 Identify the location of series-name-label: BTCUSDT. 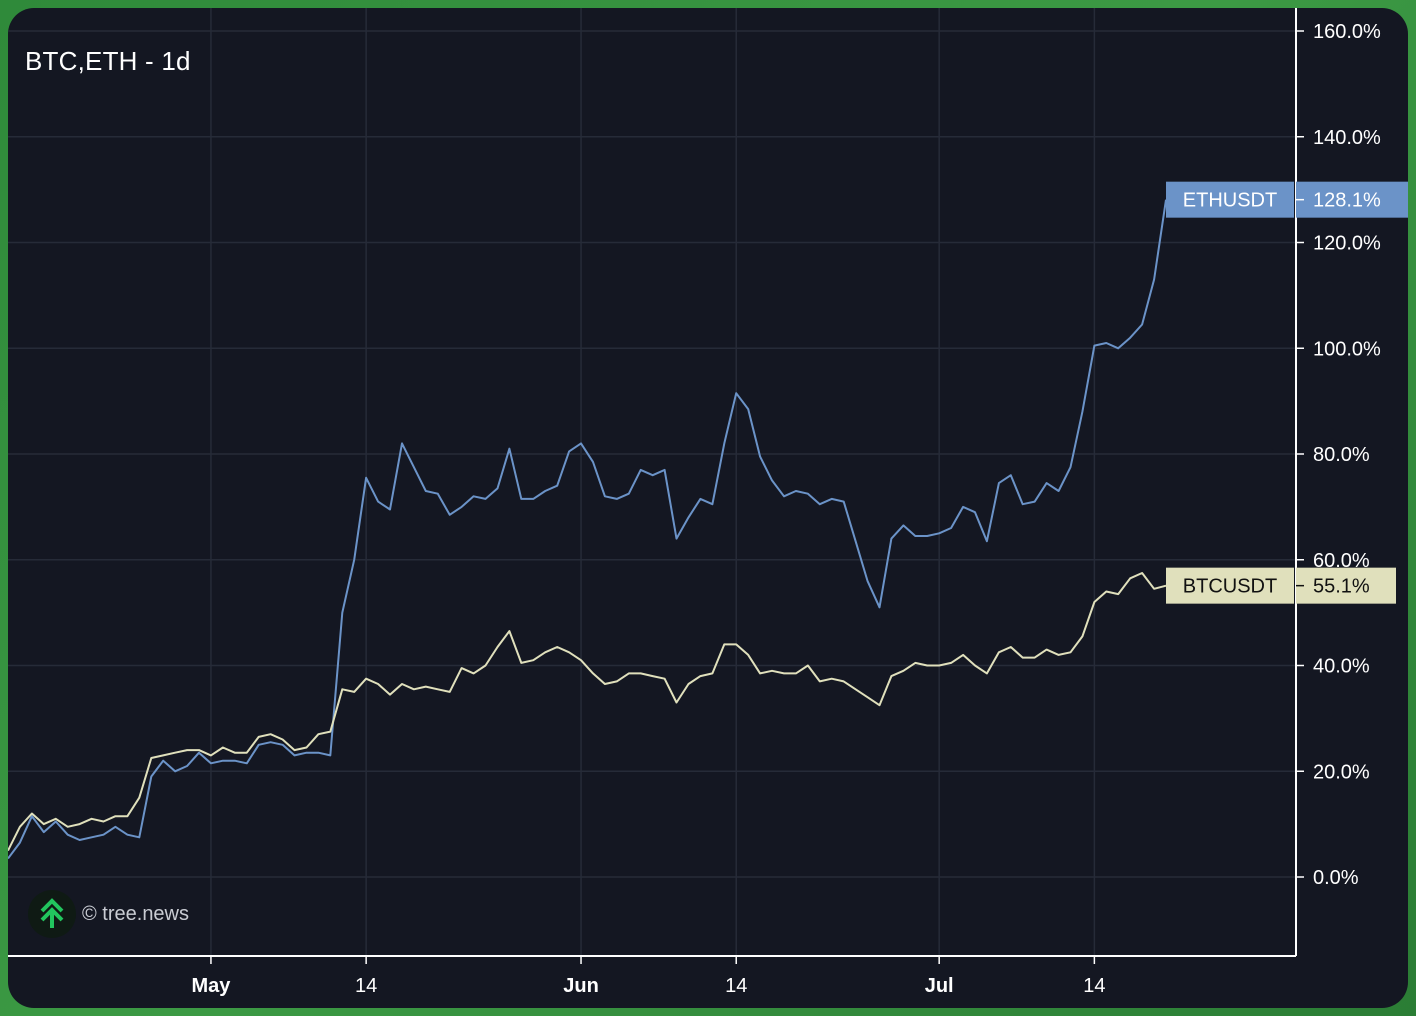
(1230, 587).